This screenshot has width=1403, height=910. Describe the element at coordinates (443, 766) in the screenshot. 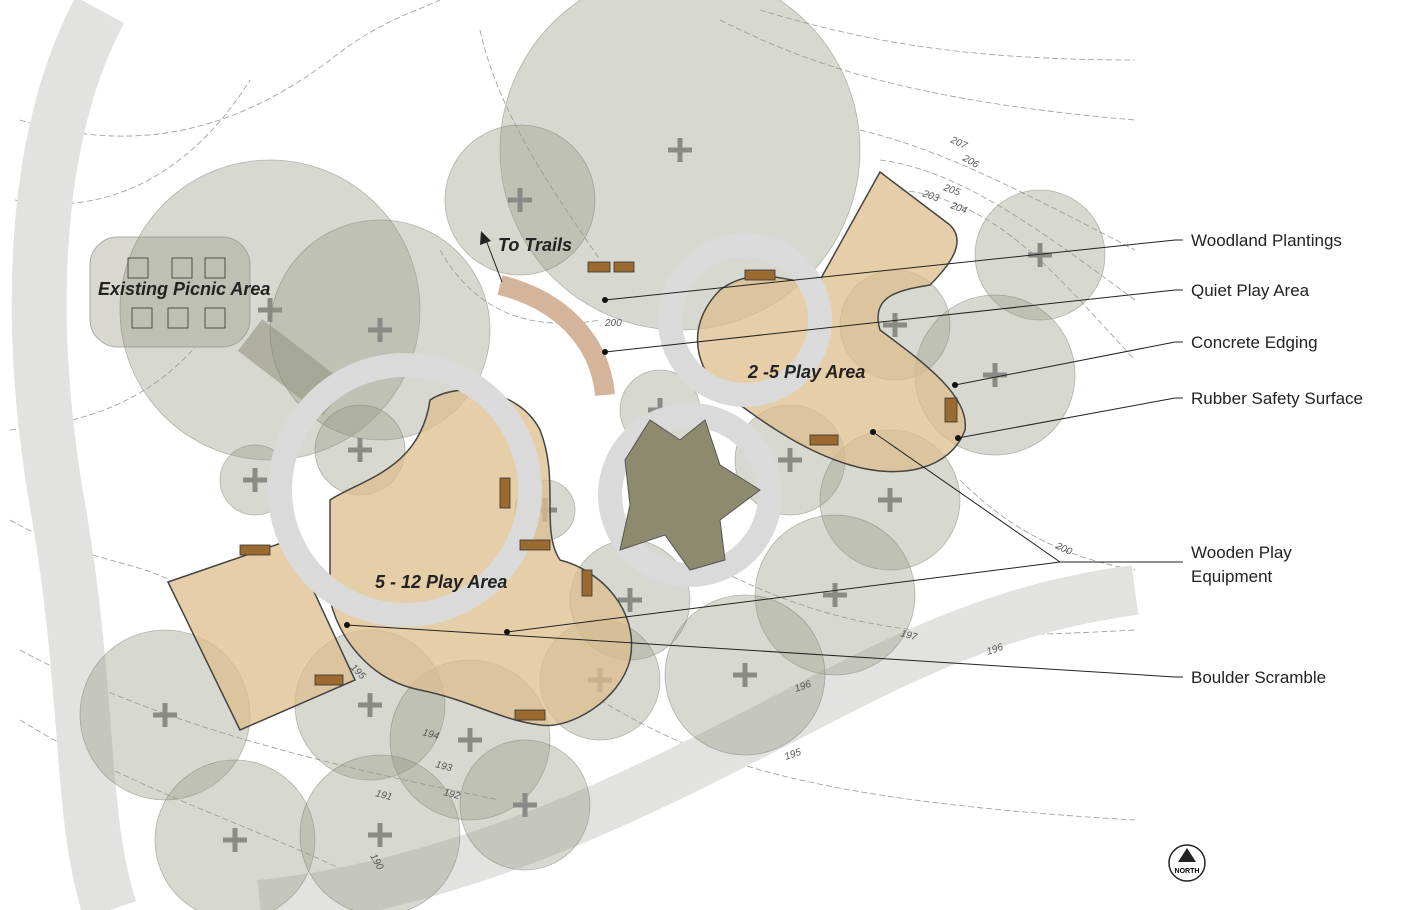

I see `contour-label: 193` at that location.